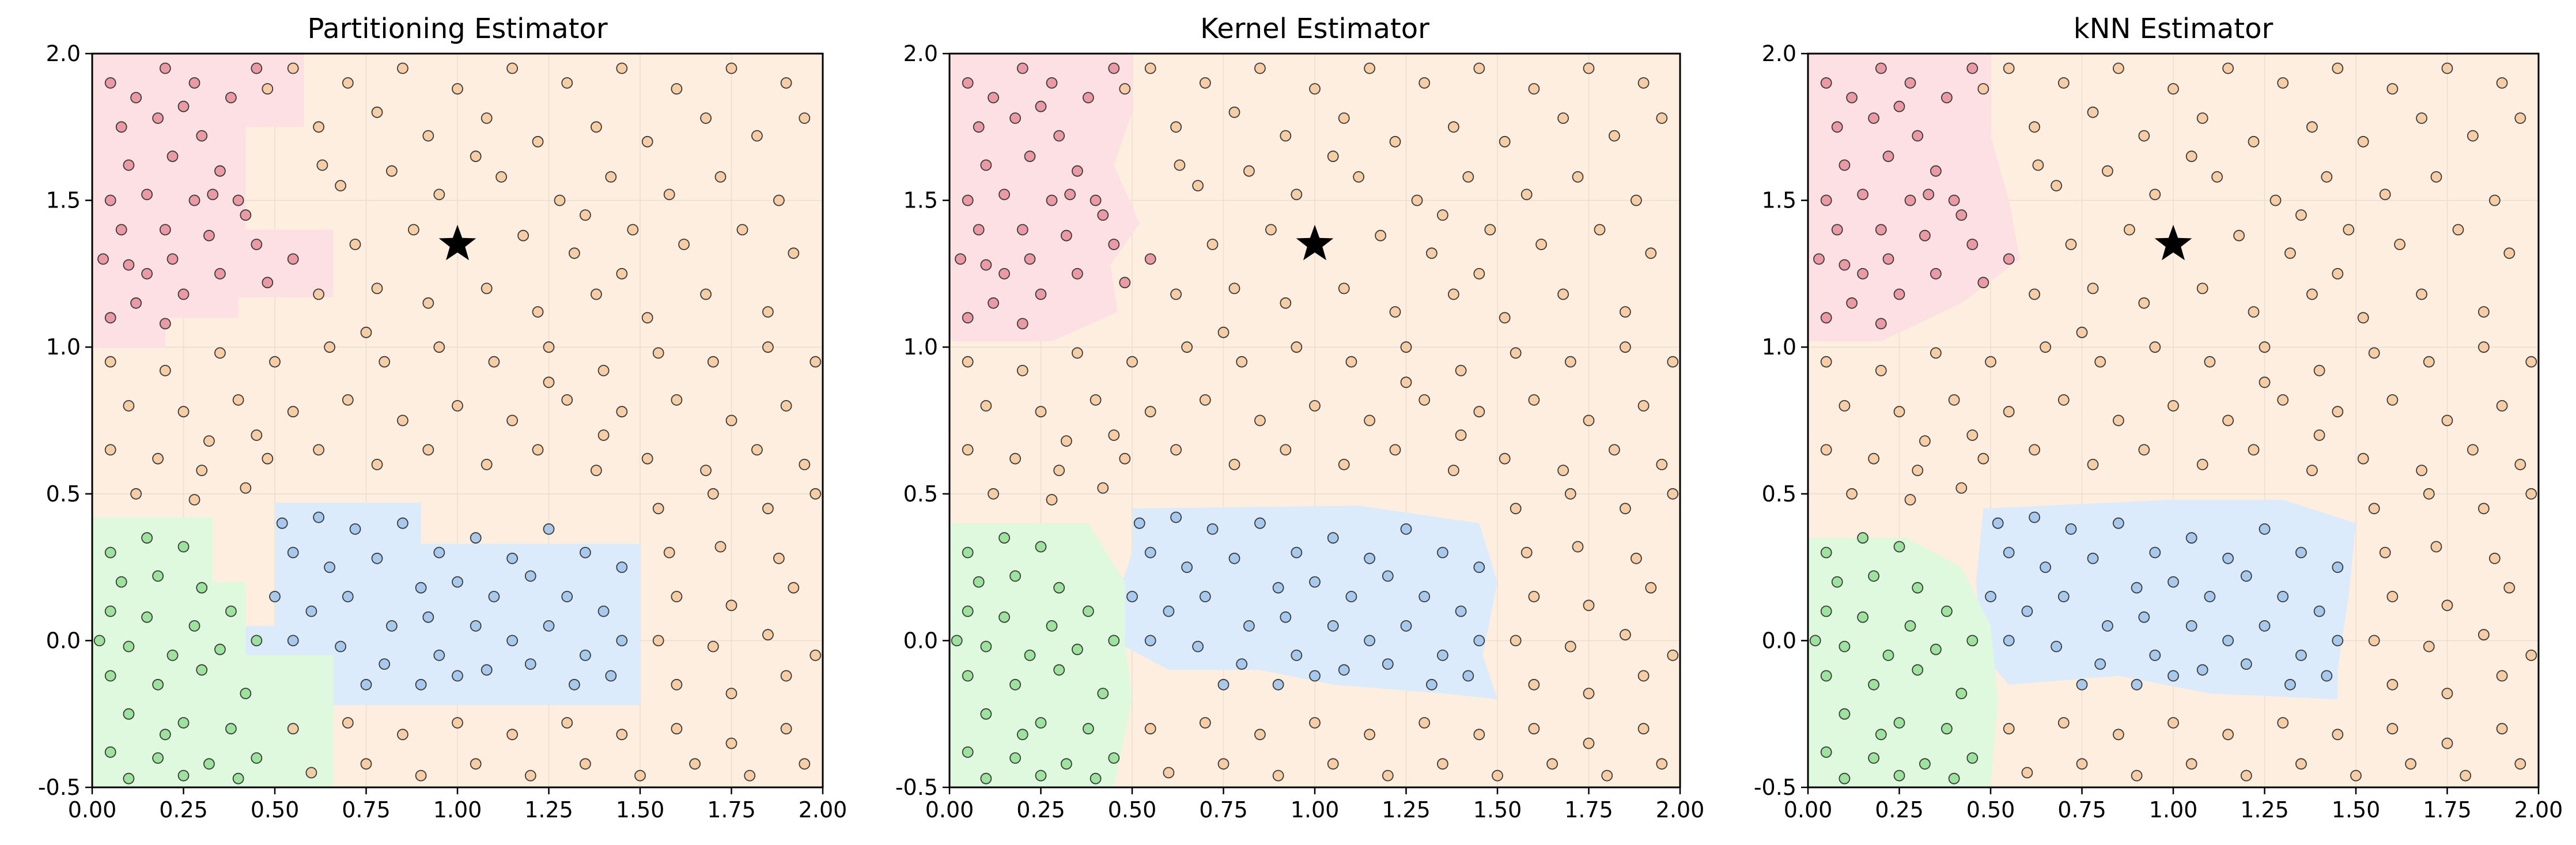 This screenshot has width=2576, height=845. Describe the element at coordinates (2166, 600) in the screenshot. I see `blue-region` at that location.